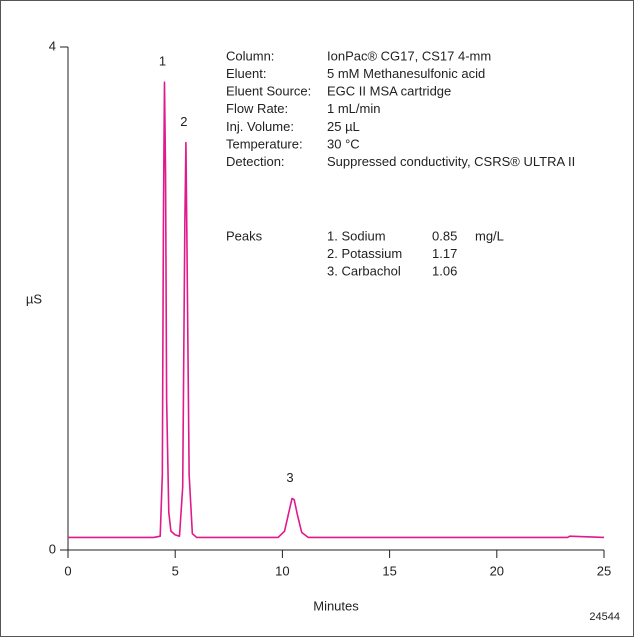 This screenshot has width=634, height=637. What do you see at coordinates (364, 271) in the screenshot?
I see `peak-info: 3. Carbachol` at bounding box center [364, 271].